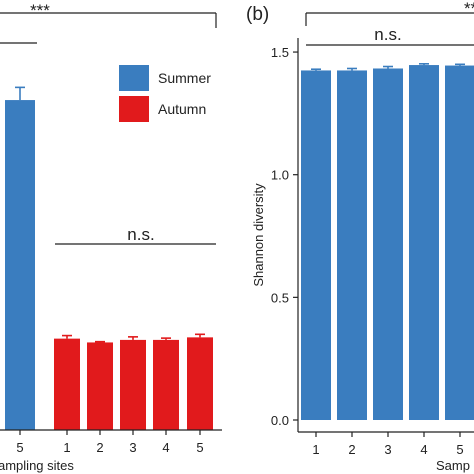 Image resolution: width=474 pixels, height=474 pixels. I want to click on panel-a-x-tick-6-label: 5, so click(199, 447).